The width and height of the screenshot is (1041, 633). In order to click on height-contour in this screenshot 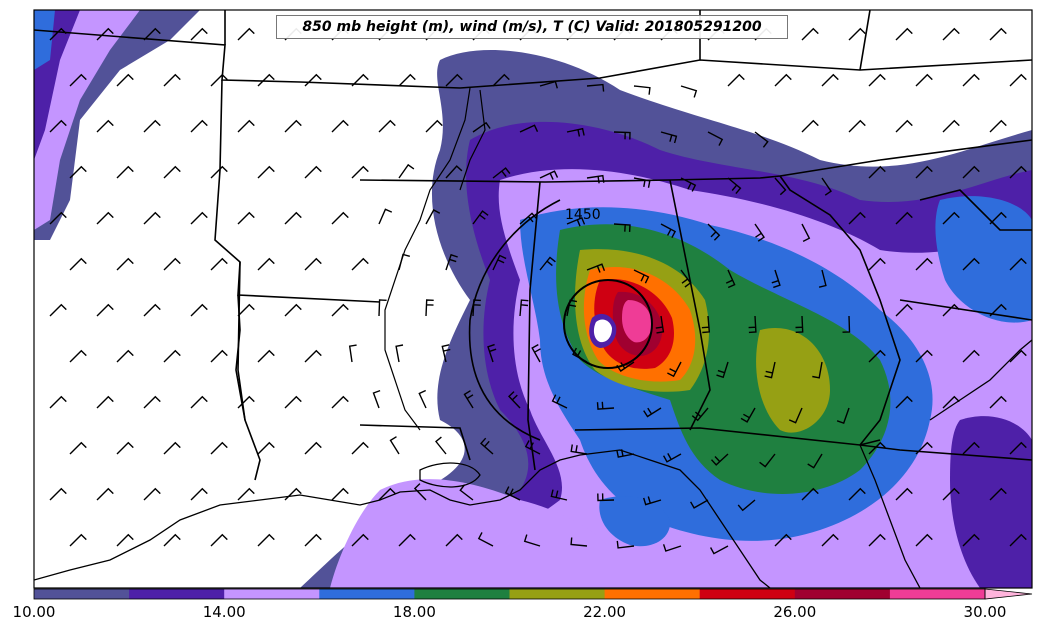, I will do `click(514, 320)`.